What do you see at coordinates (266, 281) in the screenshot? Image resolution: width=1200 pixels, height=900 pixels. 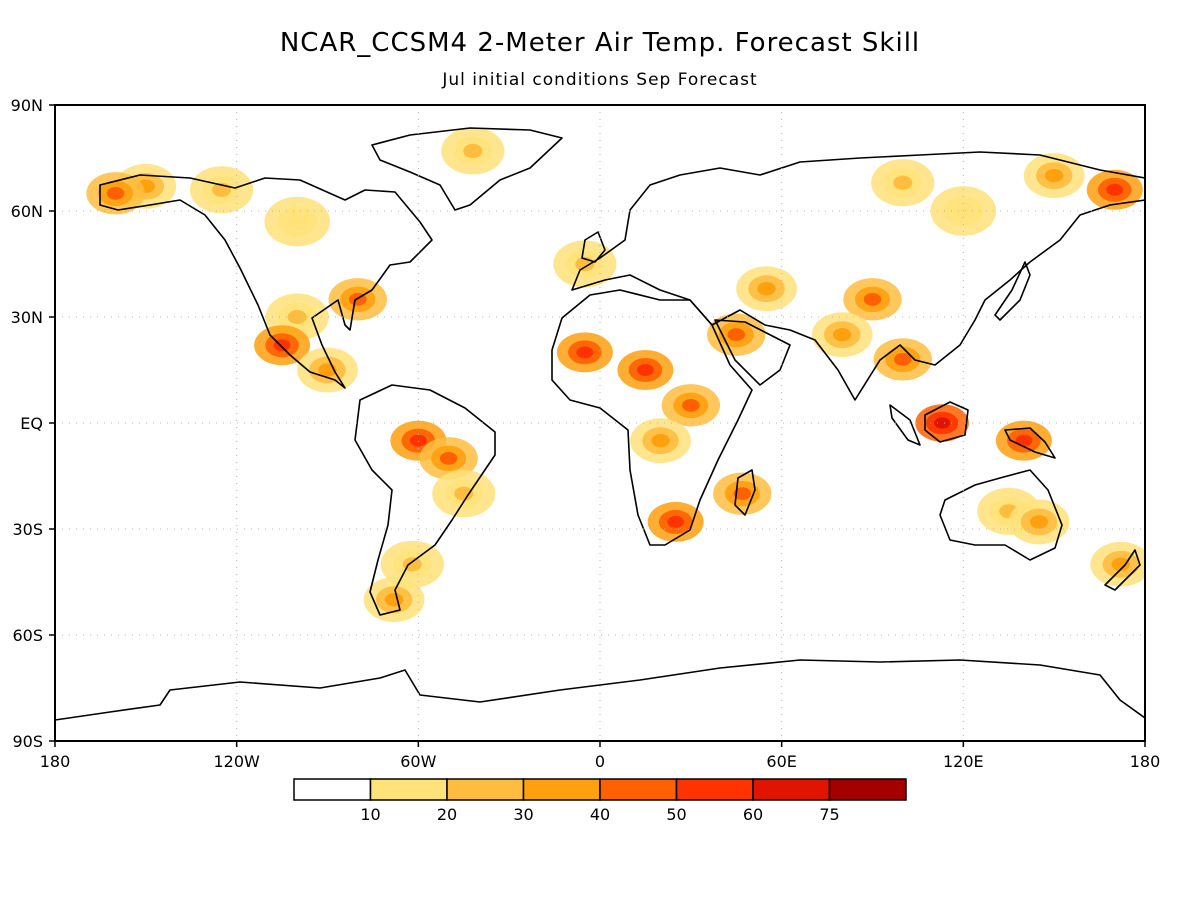 I see `coastline-north-america` at bounding box center [266, 281].